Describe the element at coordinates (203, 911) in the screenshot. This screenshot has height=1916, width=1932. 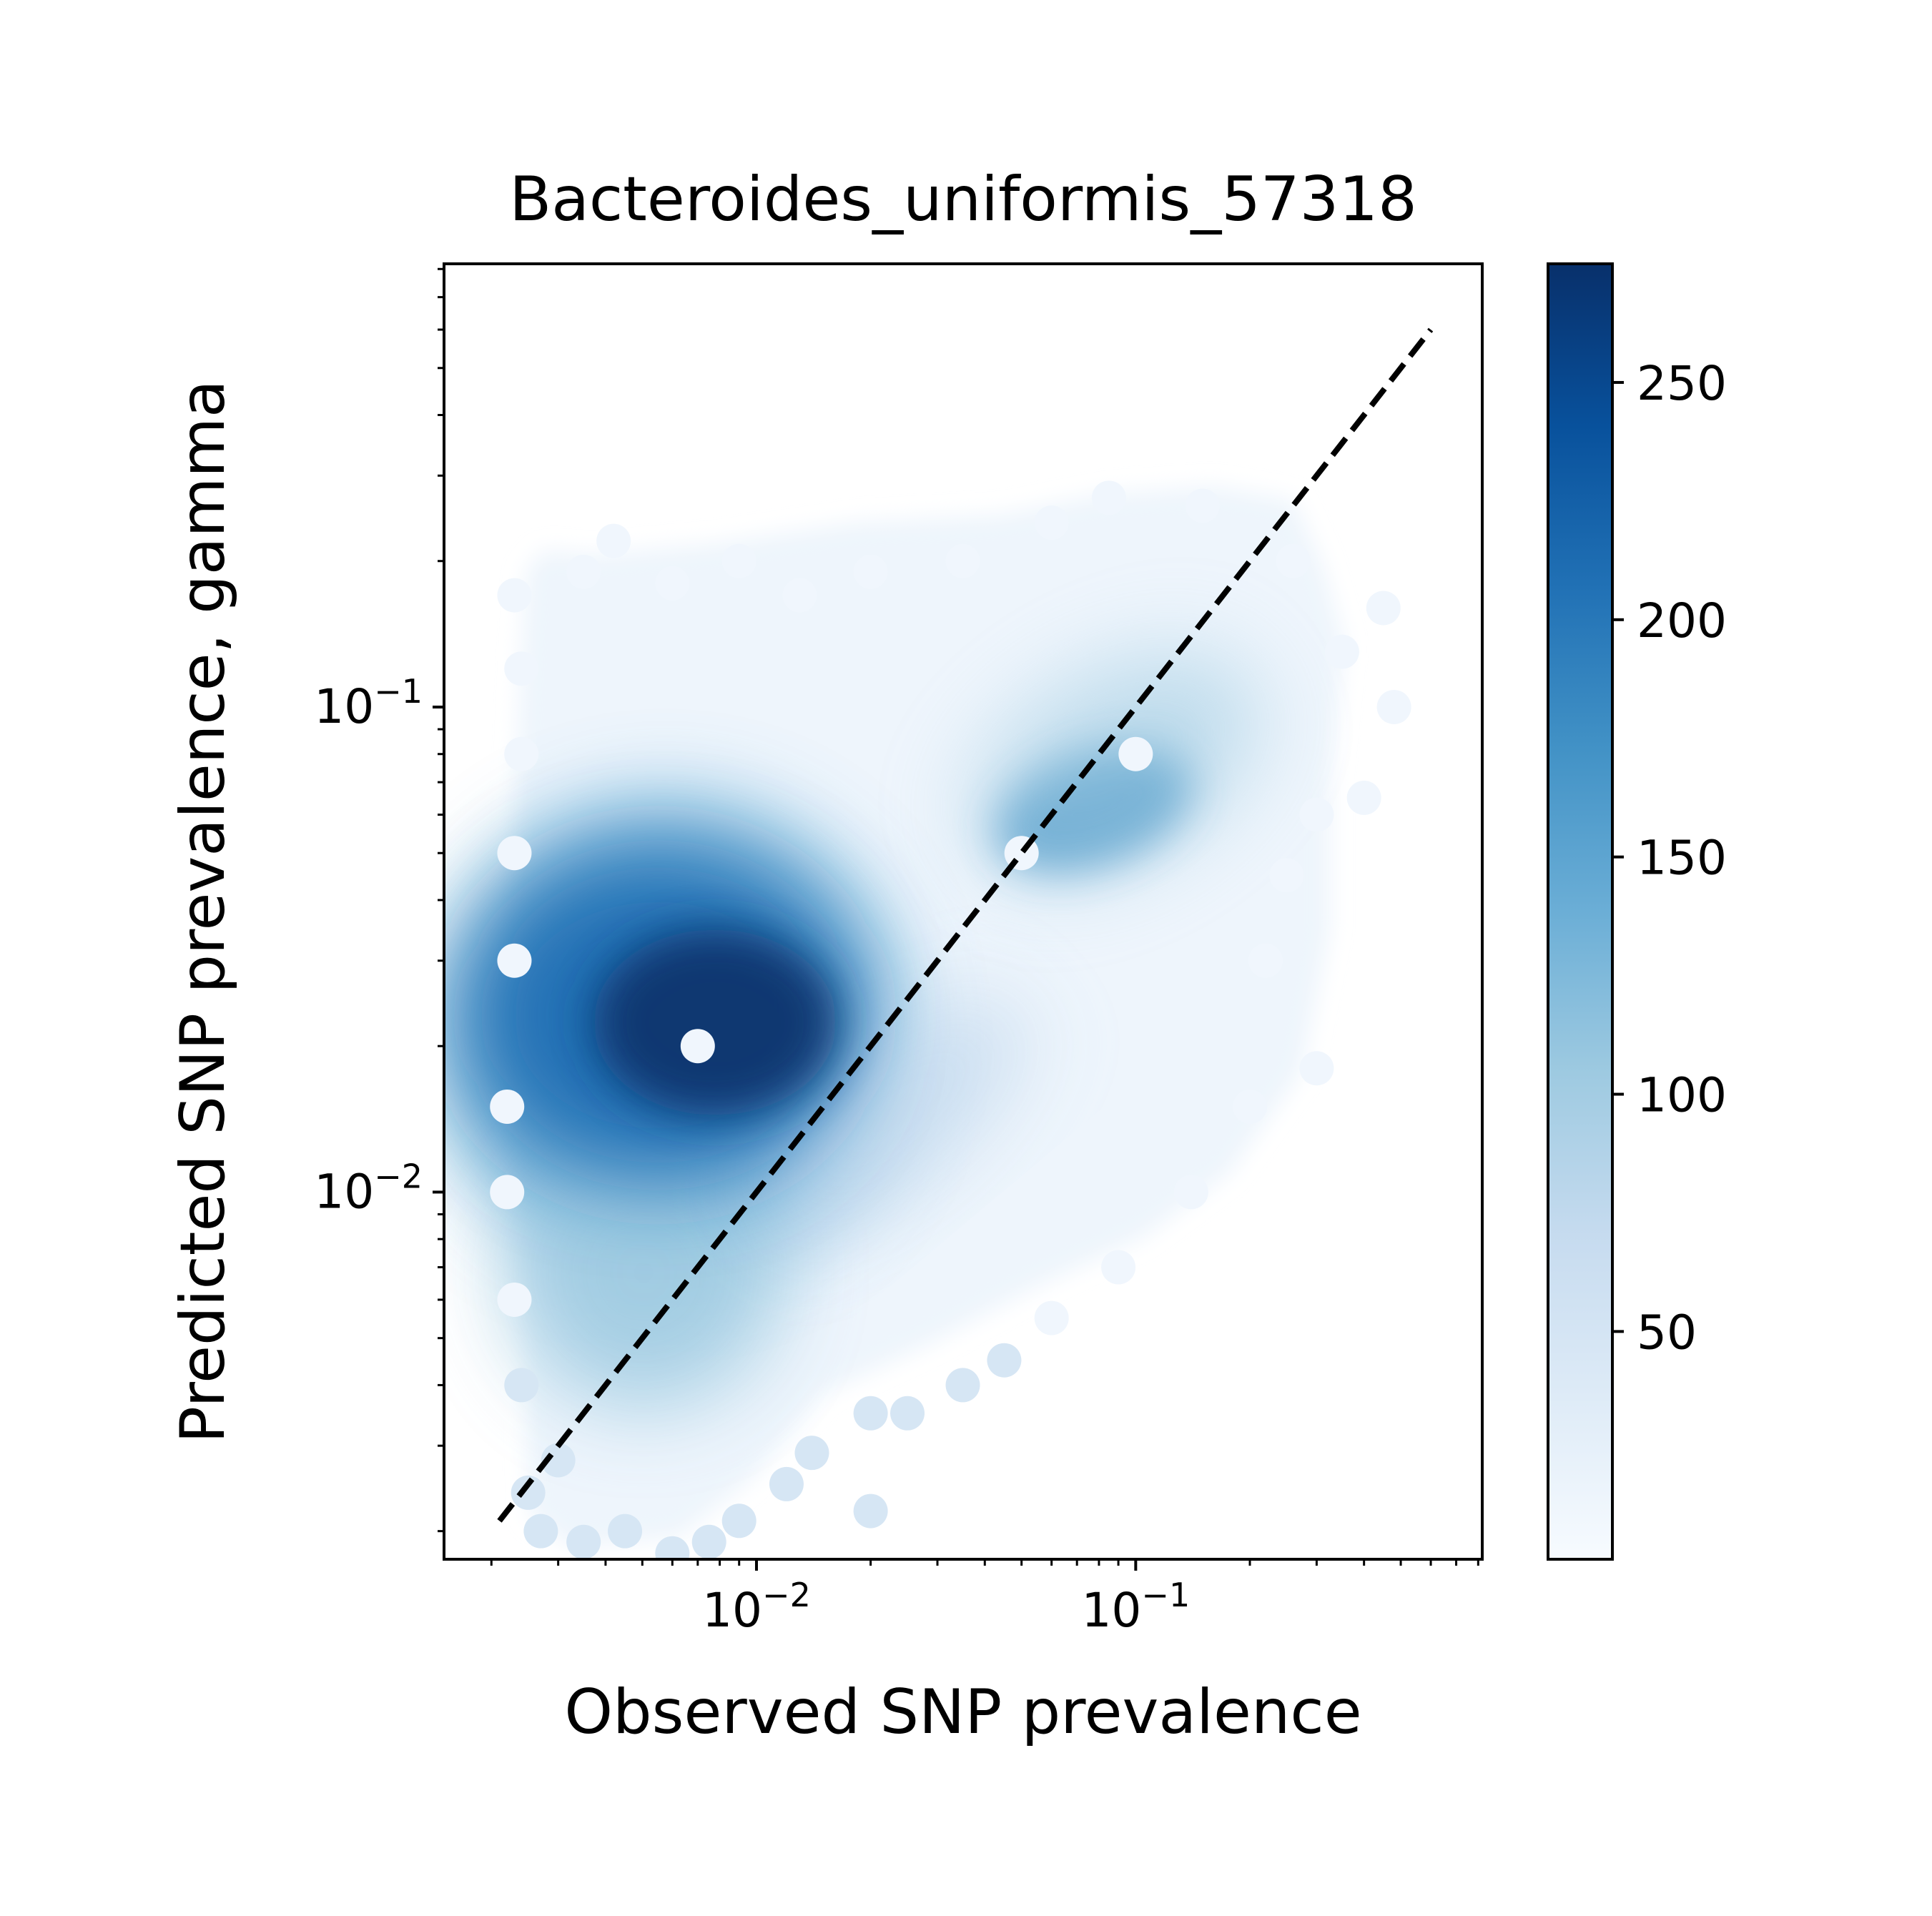
I see `y-axis-label: Predicted SNP prevalence, gamma` at that location.